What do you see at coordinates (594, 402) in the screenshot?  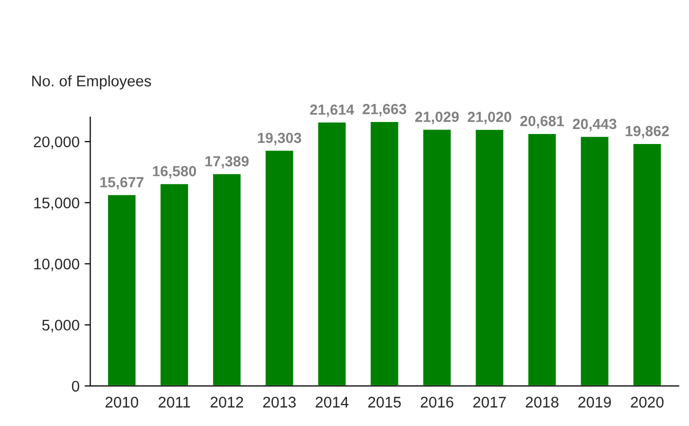 I see `x-tick-label: 2019` at bounding box center [594, 402].